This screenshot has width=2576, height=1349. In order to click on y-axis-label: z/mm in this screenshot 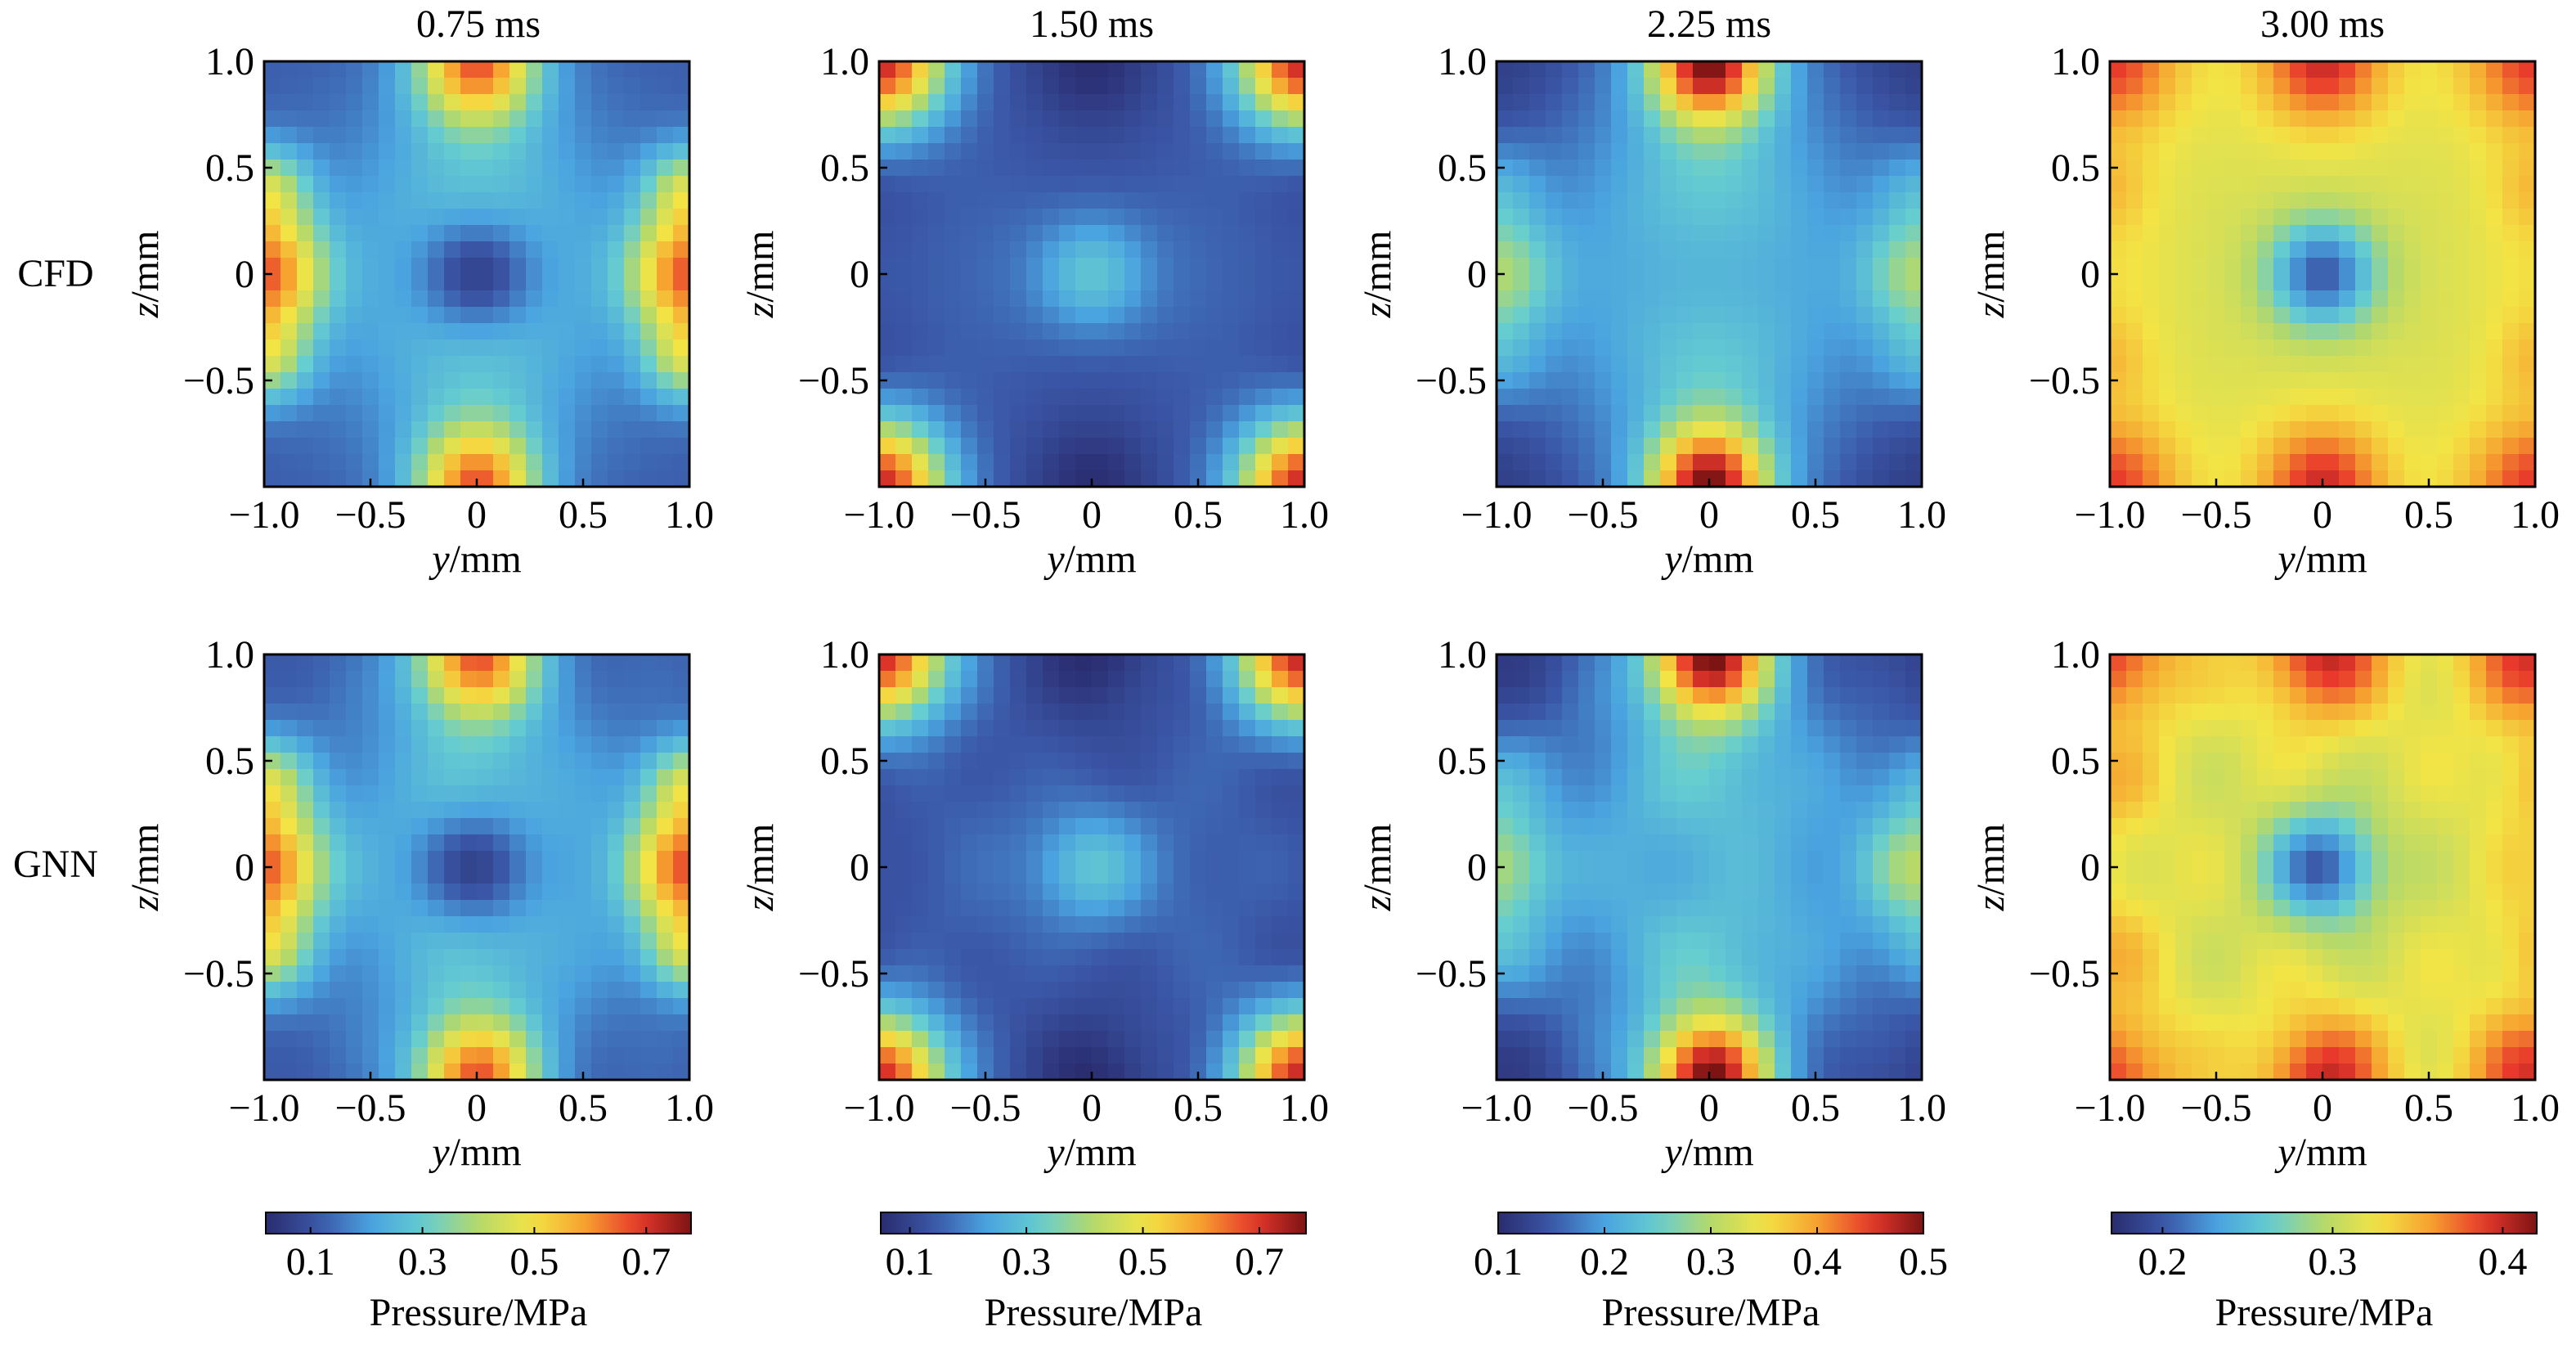, I will do `click(145, 868)`.